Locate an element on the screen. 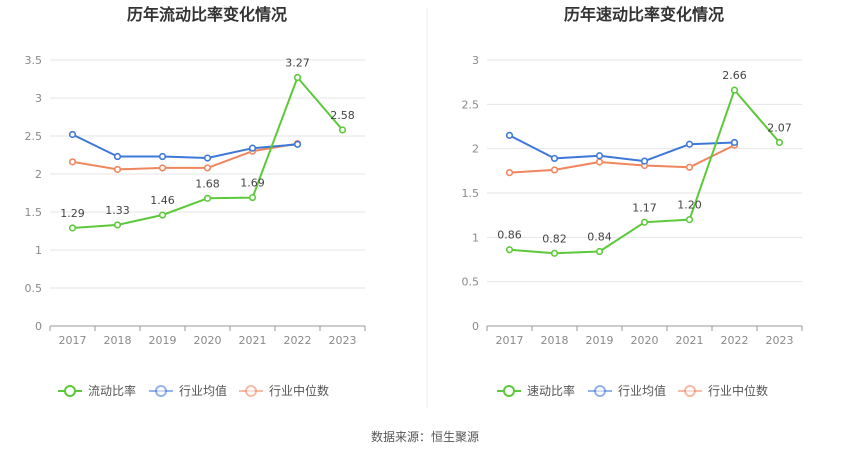 The width and height of the screenshot is (850, 459). data-label: 1.68 is located at coordinates (207, 183).